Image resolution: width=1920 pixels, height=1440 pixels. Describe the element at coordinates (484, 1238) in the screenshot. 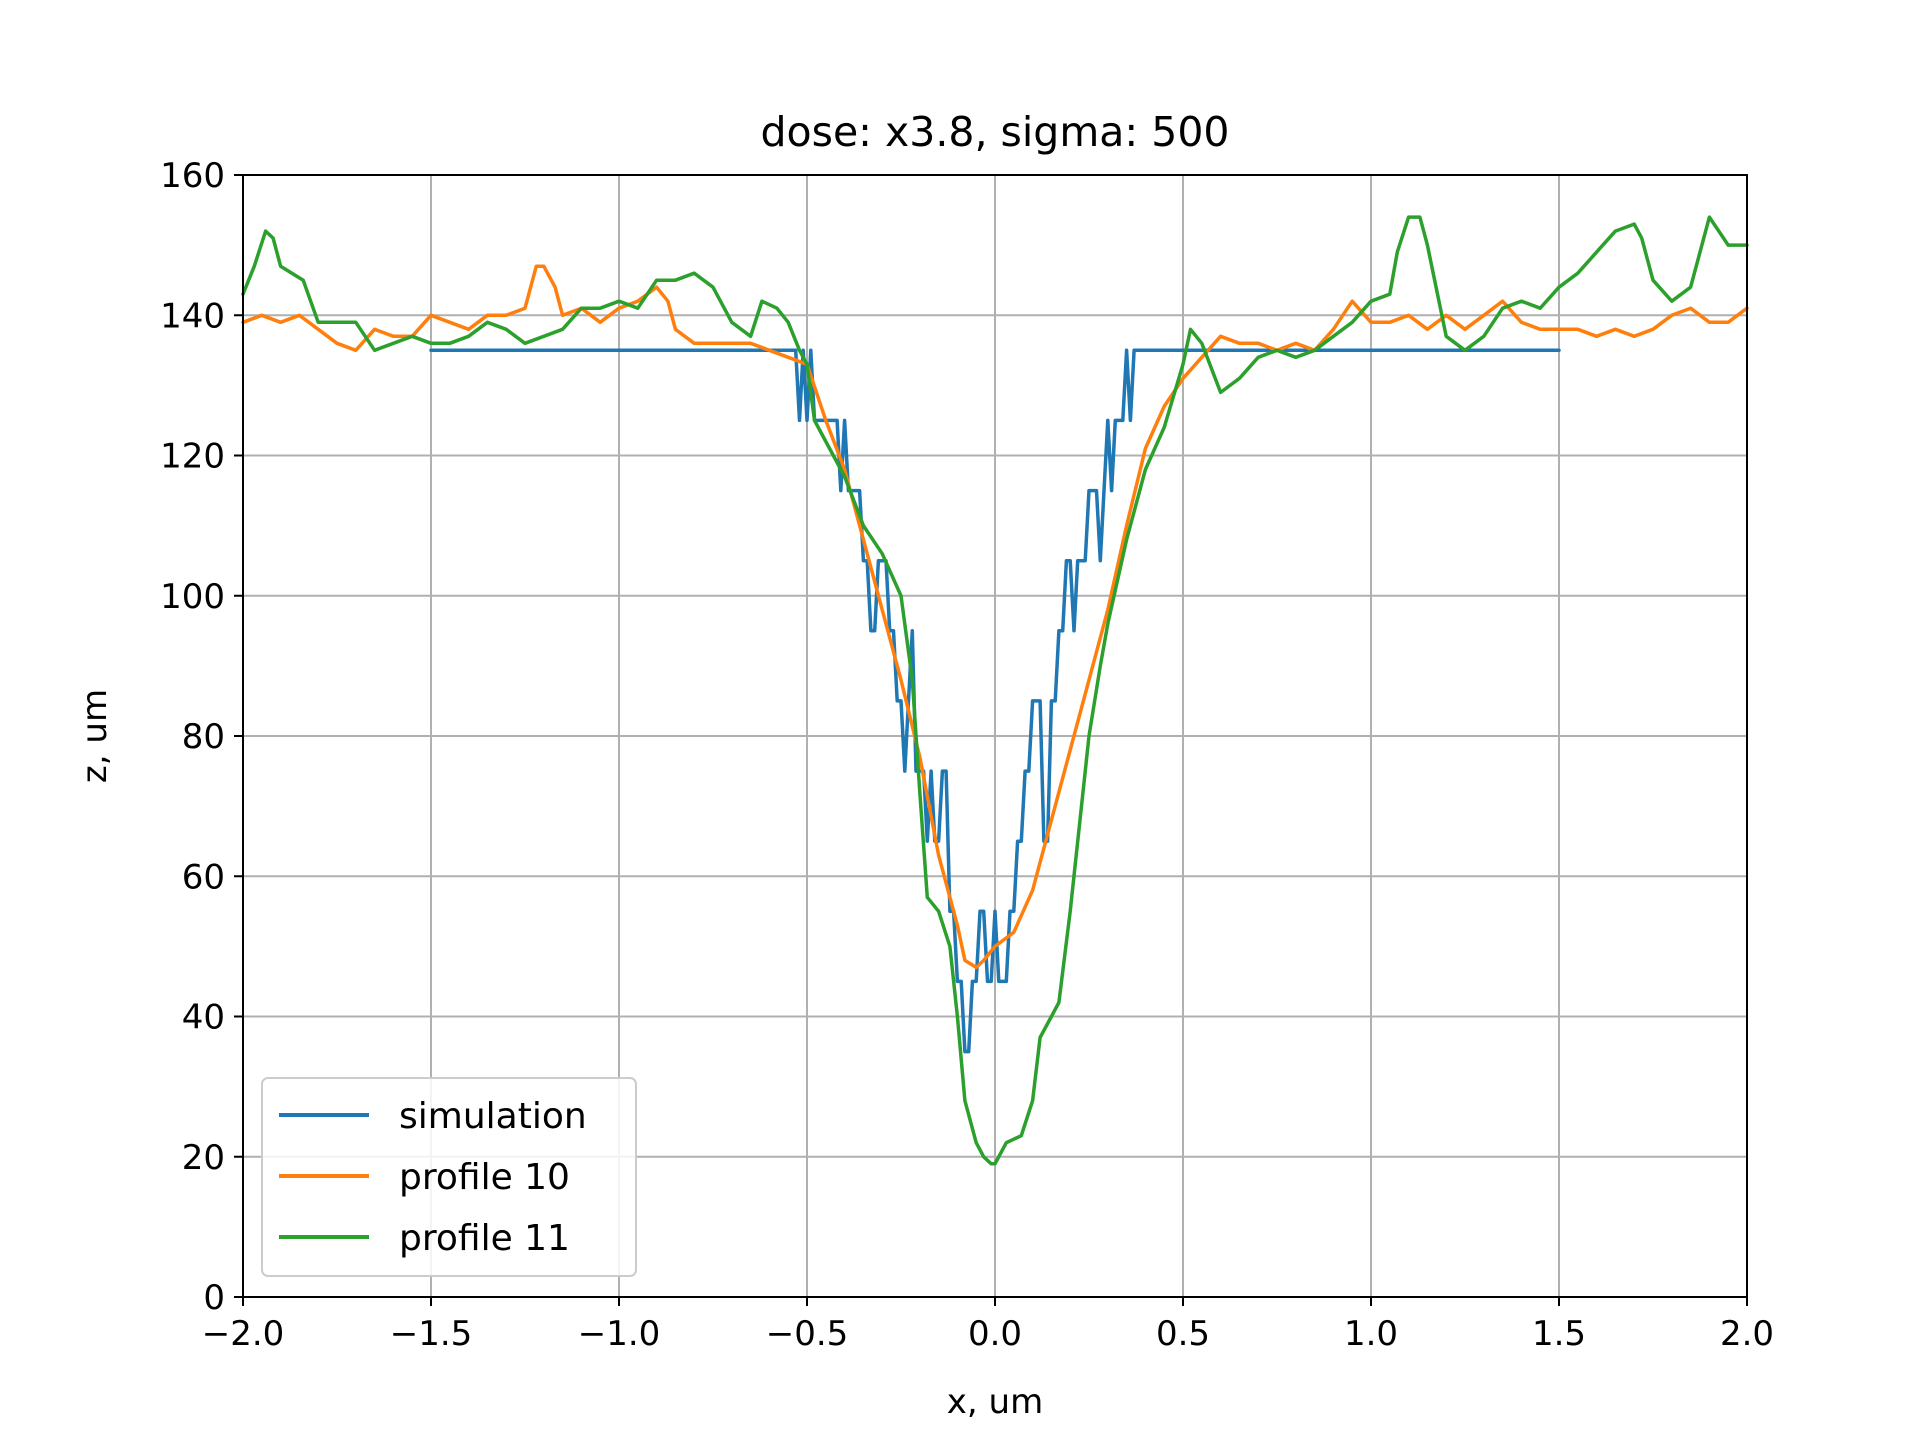

I see `legend-label-profile-11: profile 11` at that location.